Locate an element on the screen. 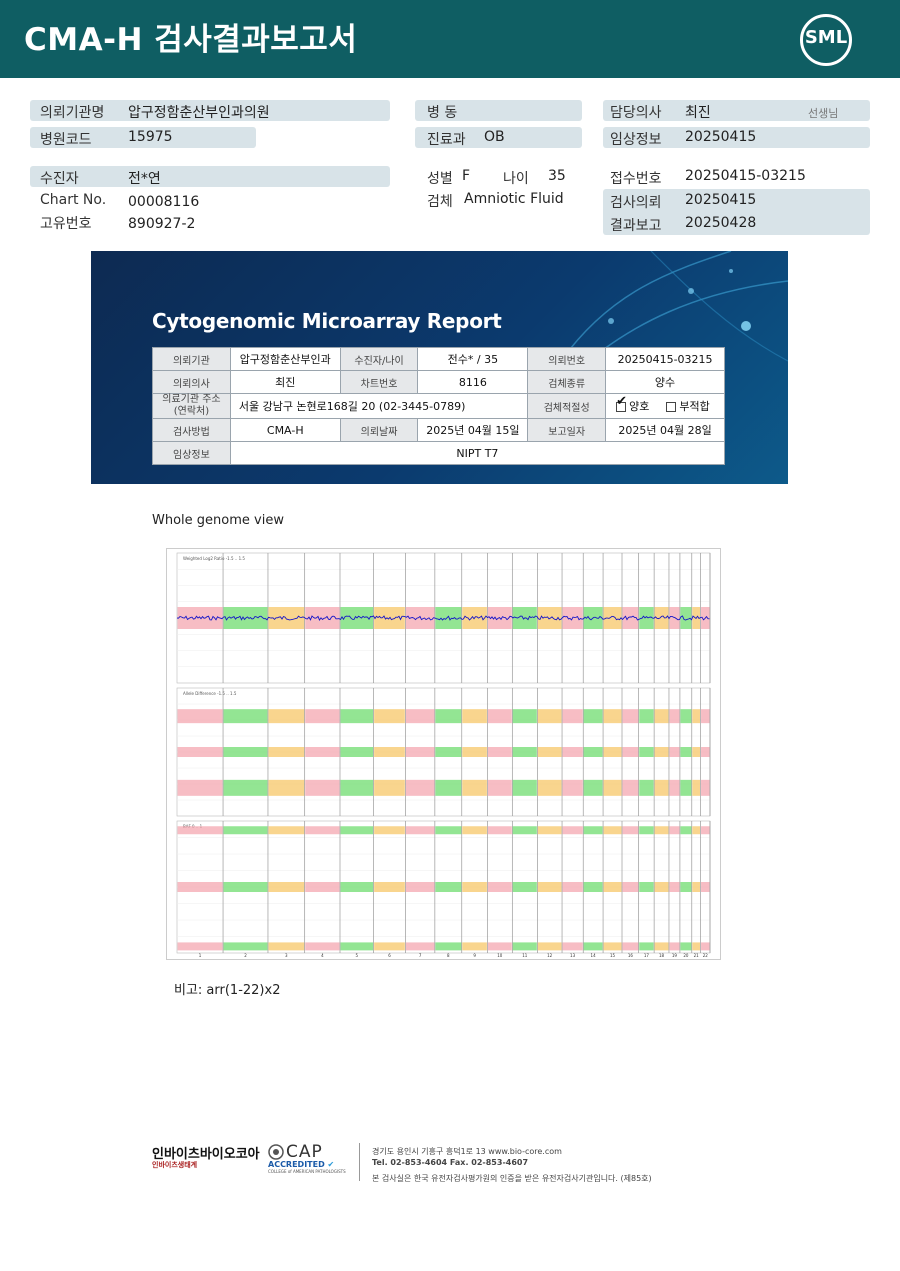  checkbox-bad is located at coordinates (671, 407).